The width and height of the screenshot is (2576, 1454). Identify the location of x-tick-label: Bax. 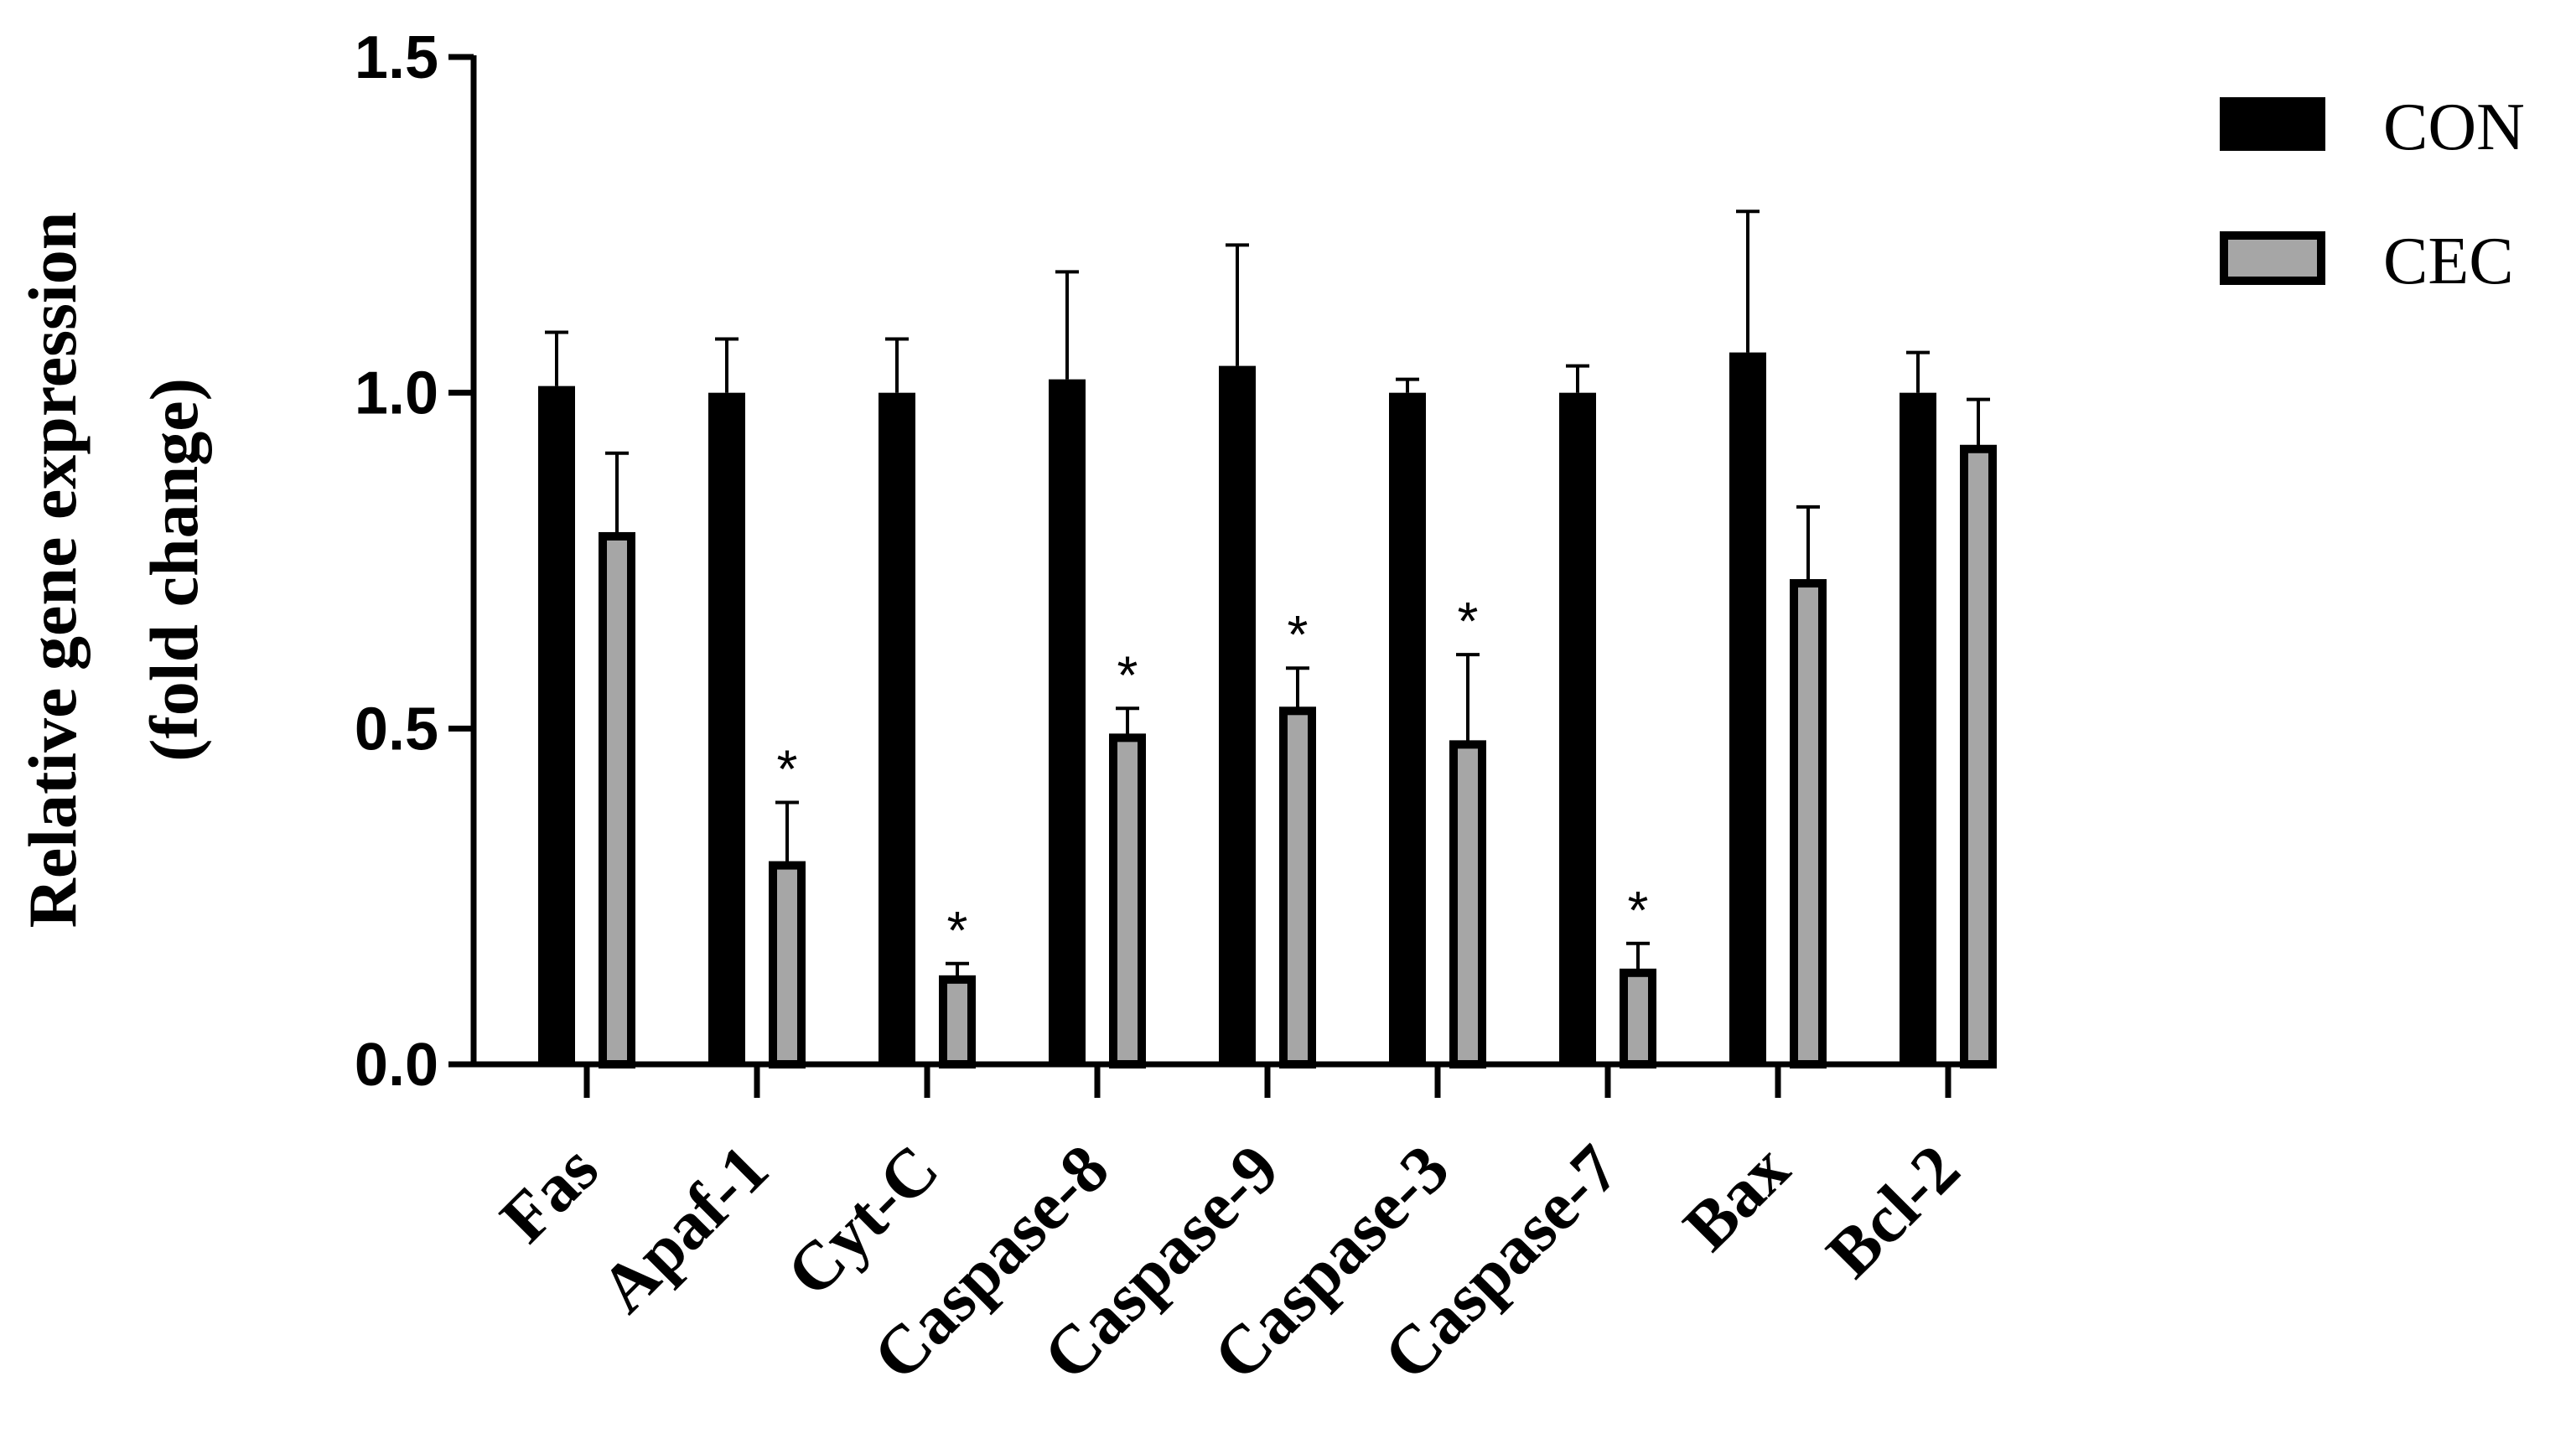
(1736, 1198).